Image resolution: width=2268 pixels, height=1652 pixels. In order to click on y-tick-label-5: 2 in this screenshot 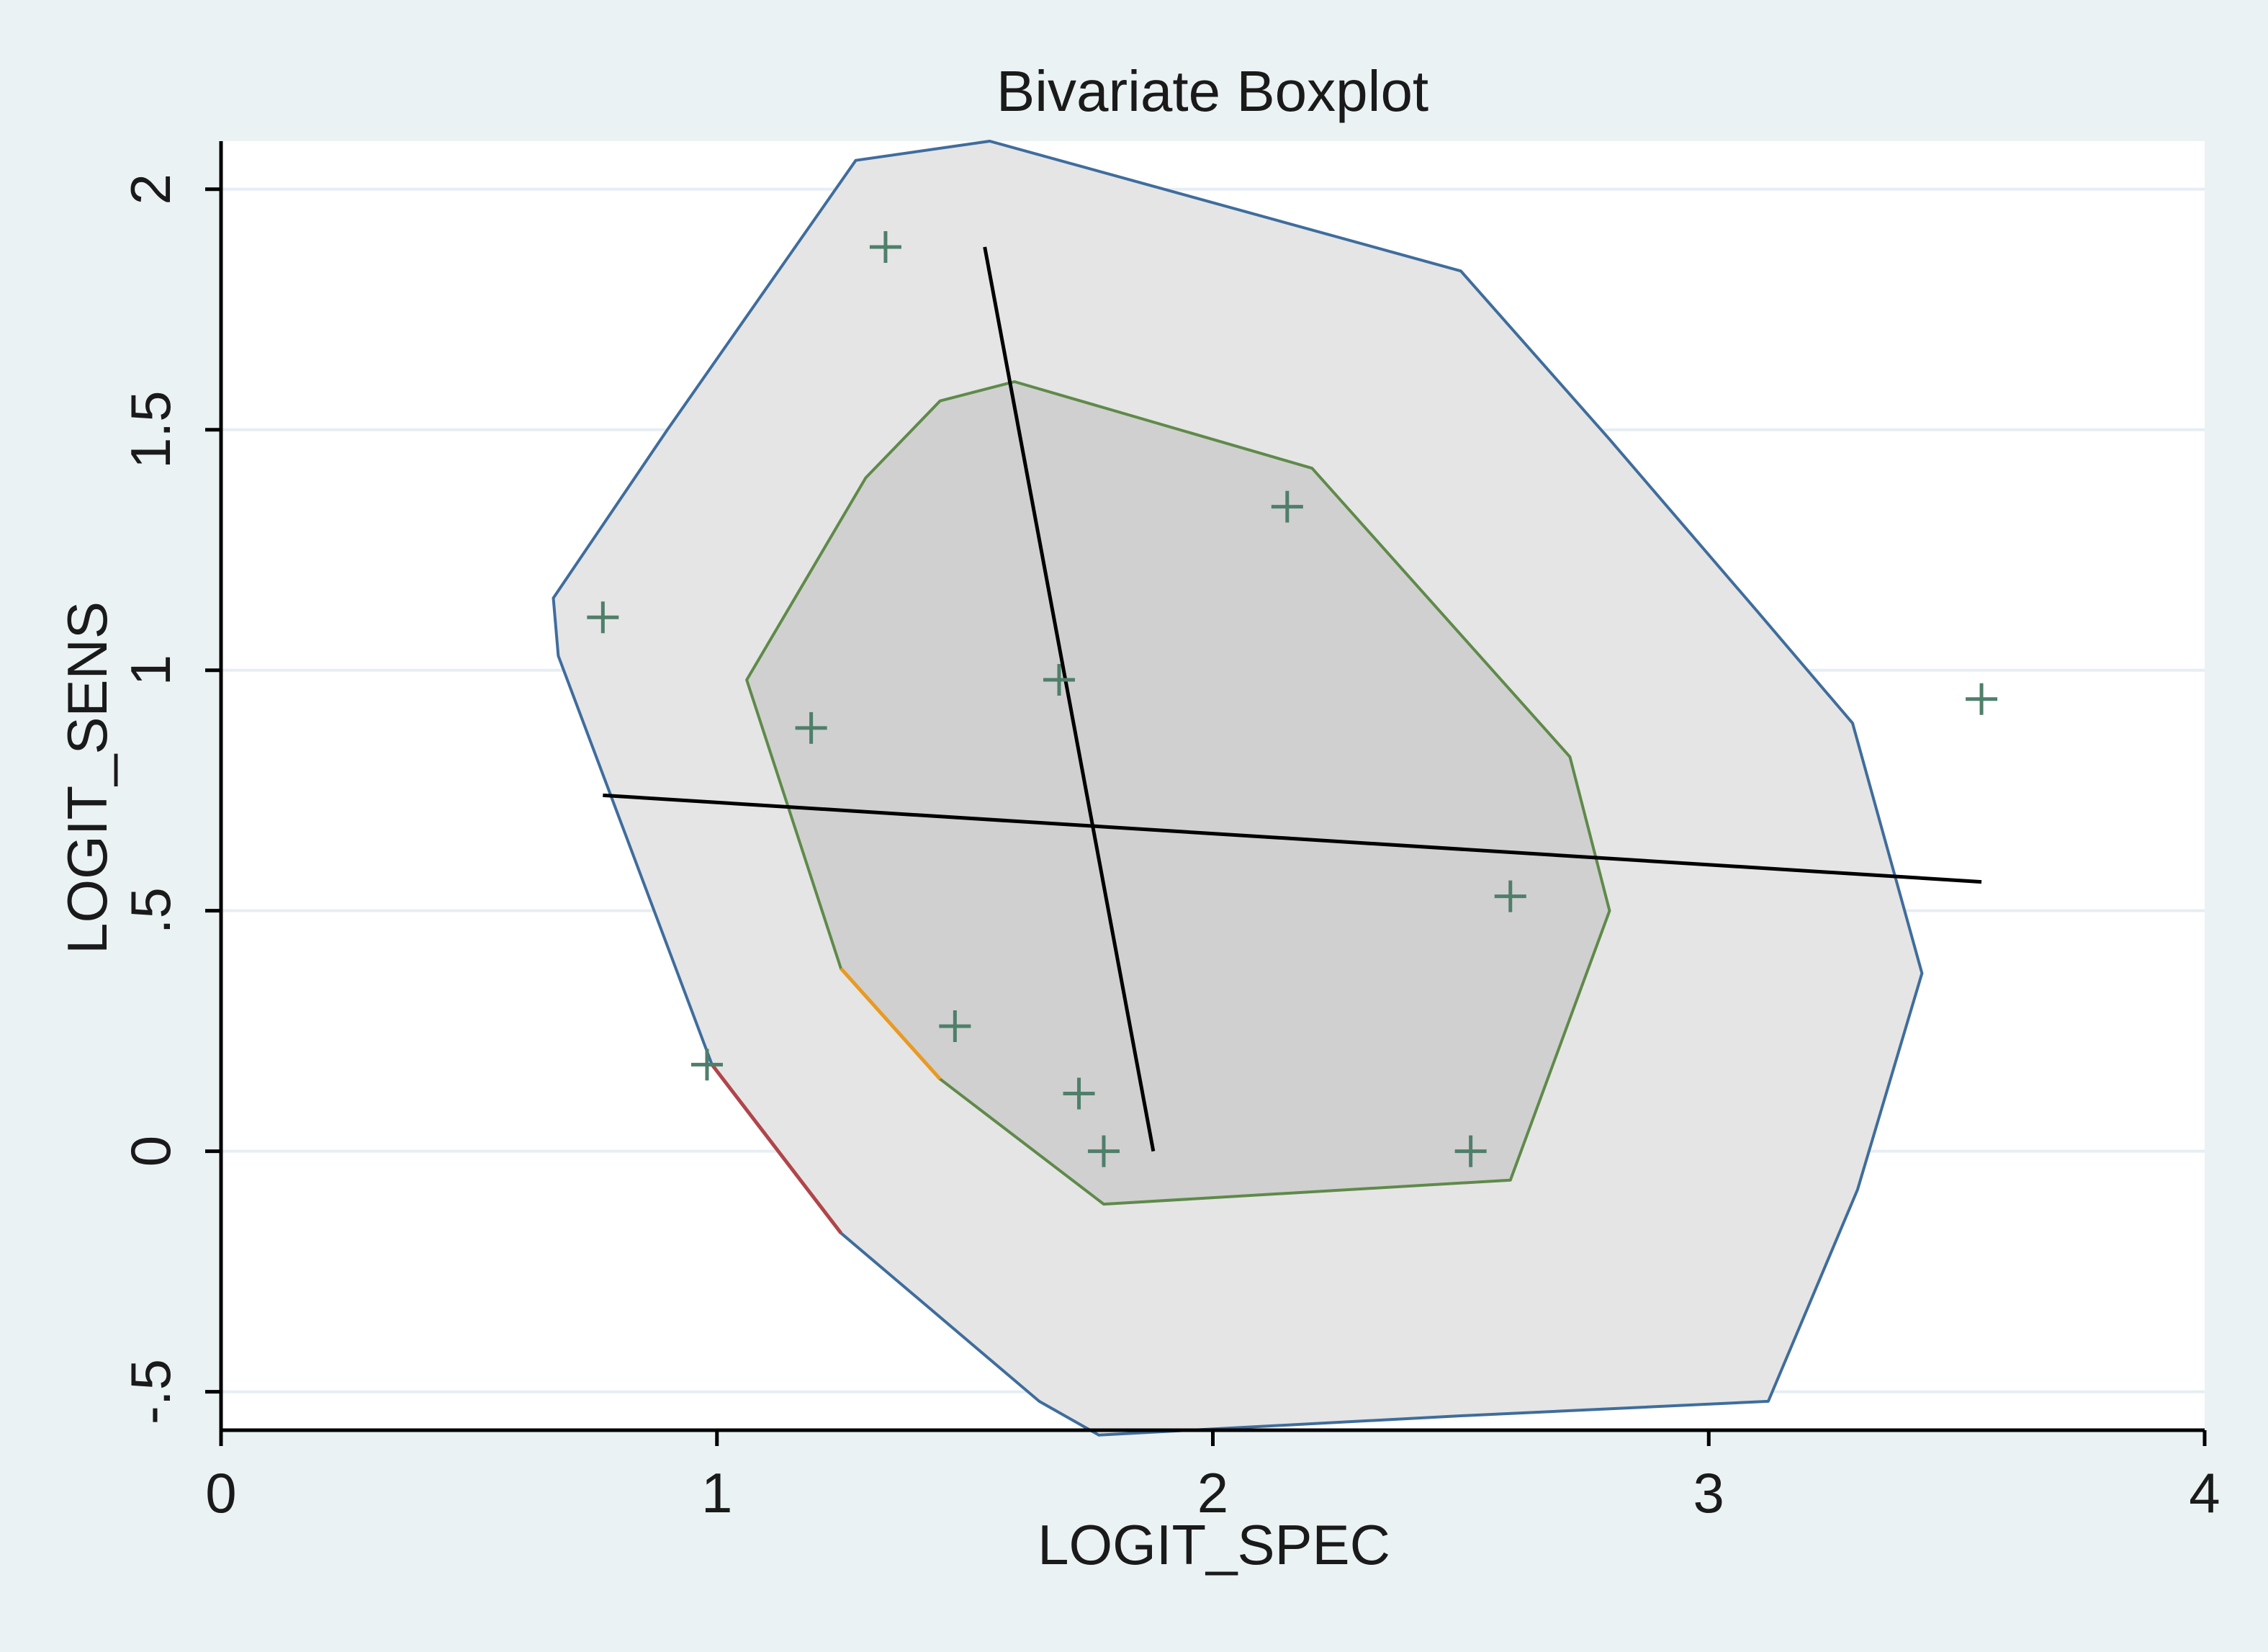, I will do `click(150, 189)`.